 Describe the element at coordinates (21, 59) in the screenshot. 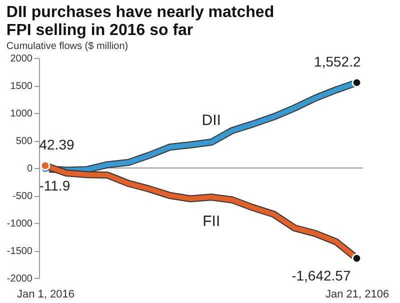

I see `y-tick-label: 2000` at that location.